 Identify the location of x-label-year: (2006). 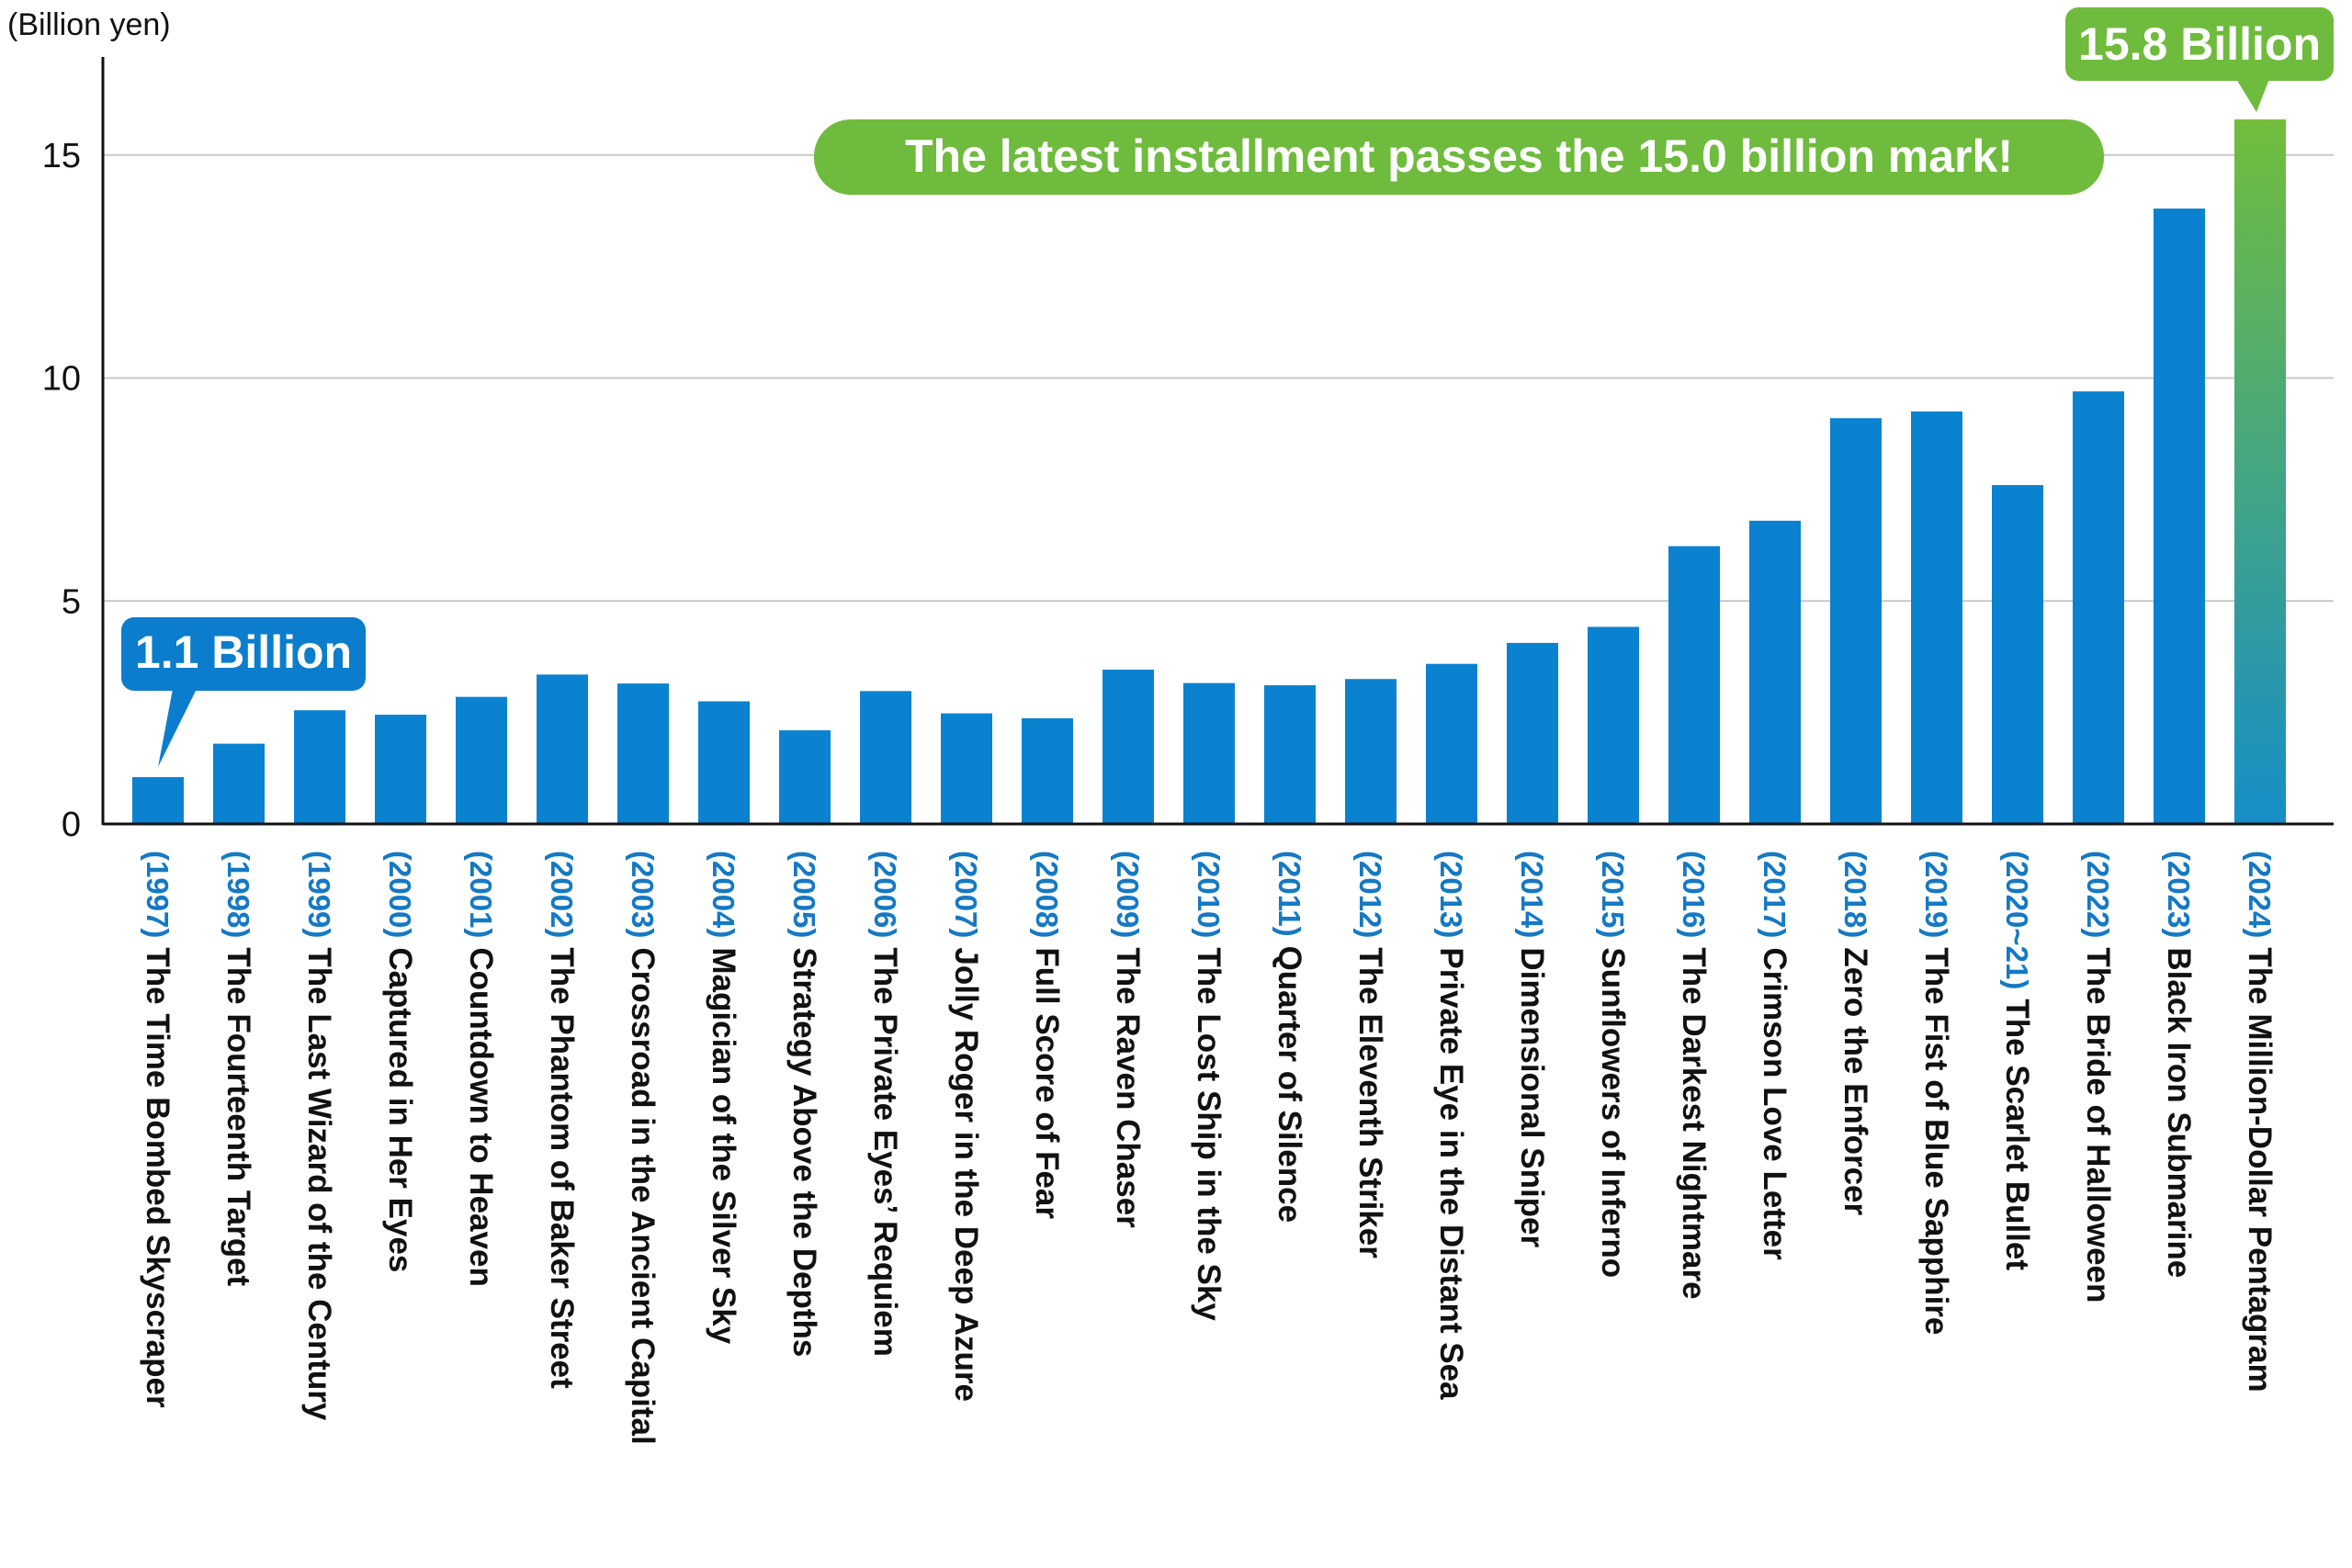
(885, 895).